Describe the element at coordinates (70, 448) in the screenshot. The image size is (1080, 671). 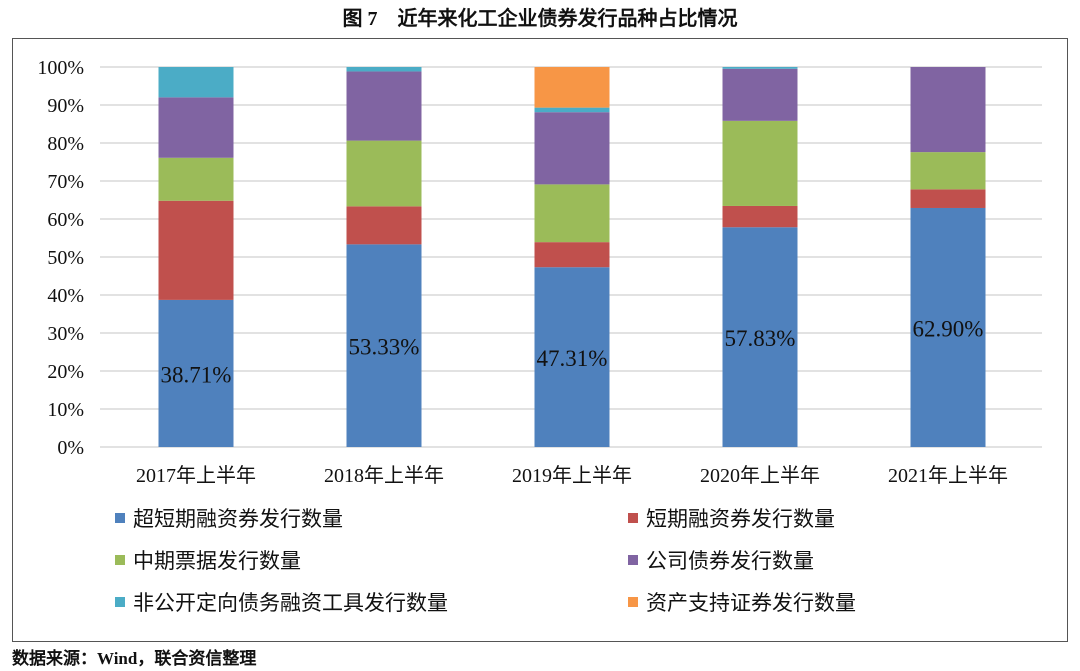
I see `y-tick-label: 0%` at that location.